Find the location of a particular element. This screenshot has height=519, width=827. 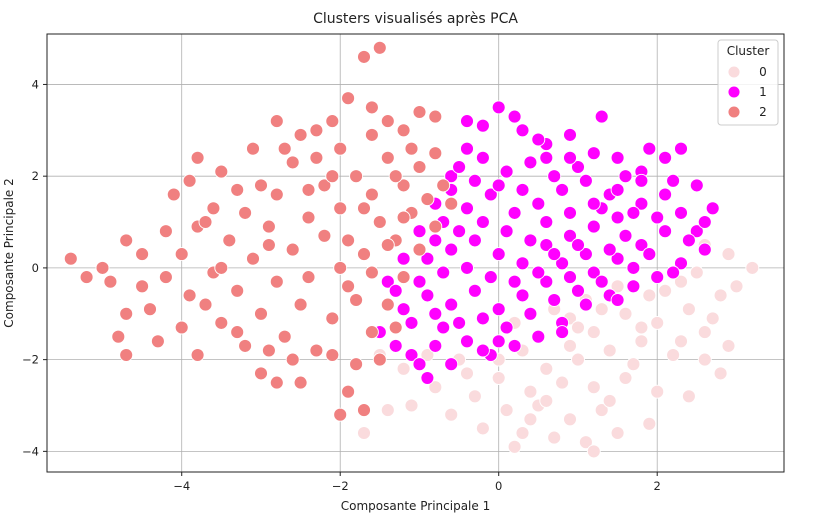

y-tick-label: 4 is located at coordinates (35, 84).